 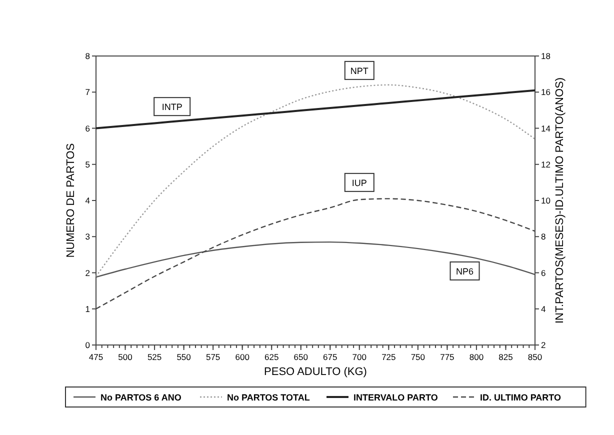 What do you see at coordinates (172, 107) in the screenshot?
I see `annotation: INTP` at bounding box center [172, 107].